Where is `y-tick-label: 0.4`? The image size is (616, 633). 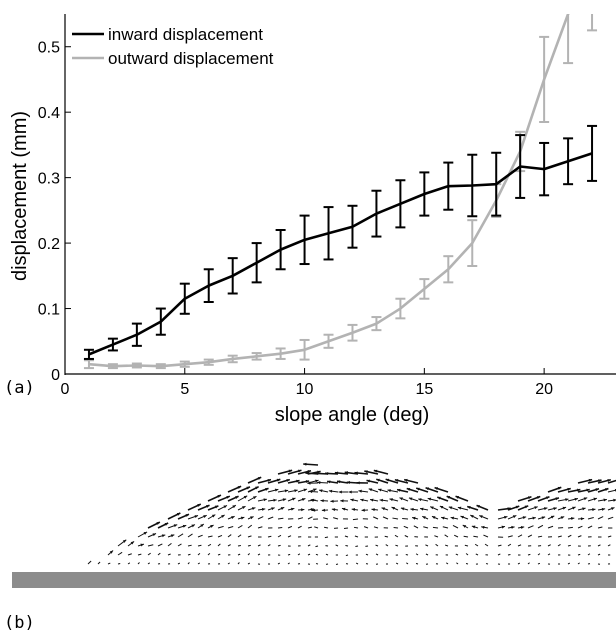 y-tick-label: 0.4 is located at coordinates (49, 113).